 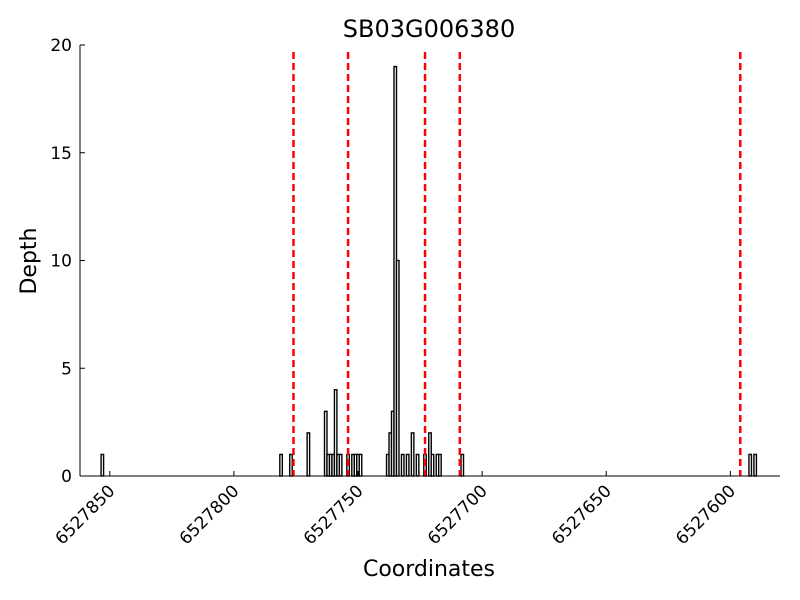 I want to click on x-tick-label: 6527800, so click(x=210, y=515).